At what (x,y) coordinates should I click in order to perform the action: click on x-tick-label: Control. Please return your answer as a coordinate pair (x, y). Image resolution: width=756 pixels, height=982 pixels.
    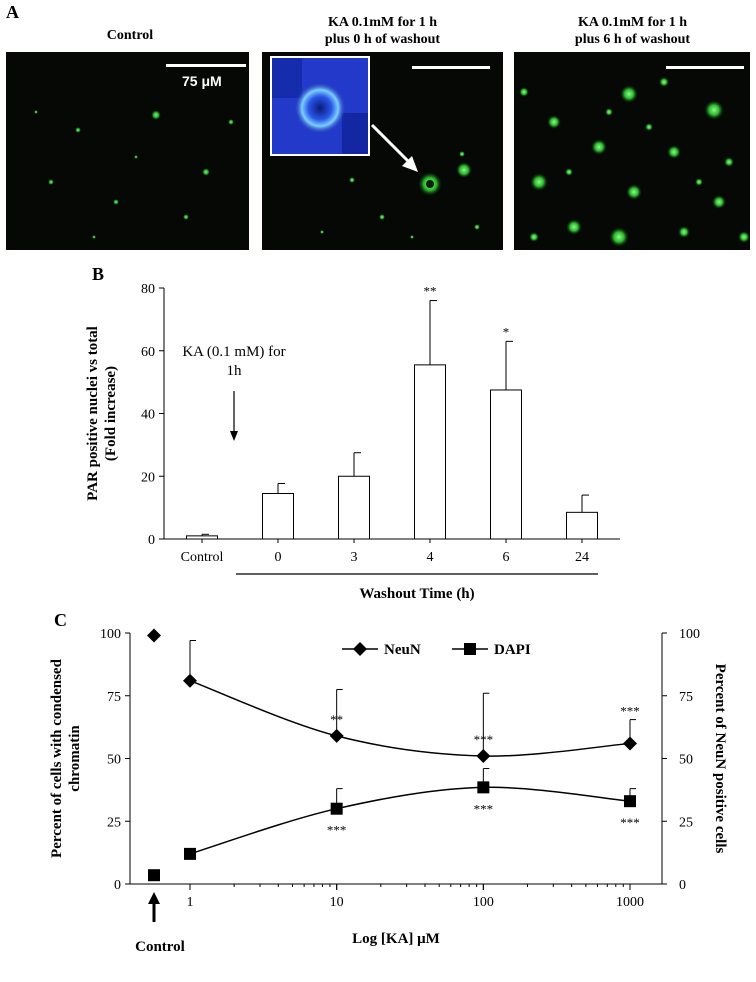
    Looking at the image, I should click on (202, 557).